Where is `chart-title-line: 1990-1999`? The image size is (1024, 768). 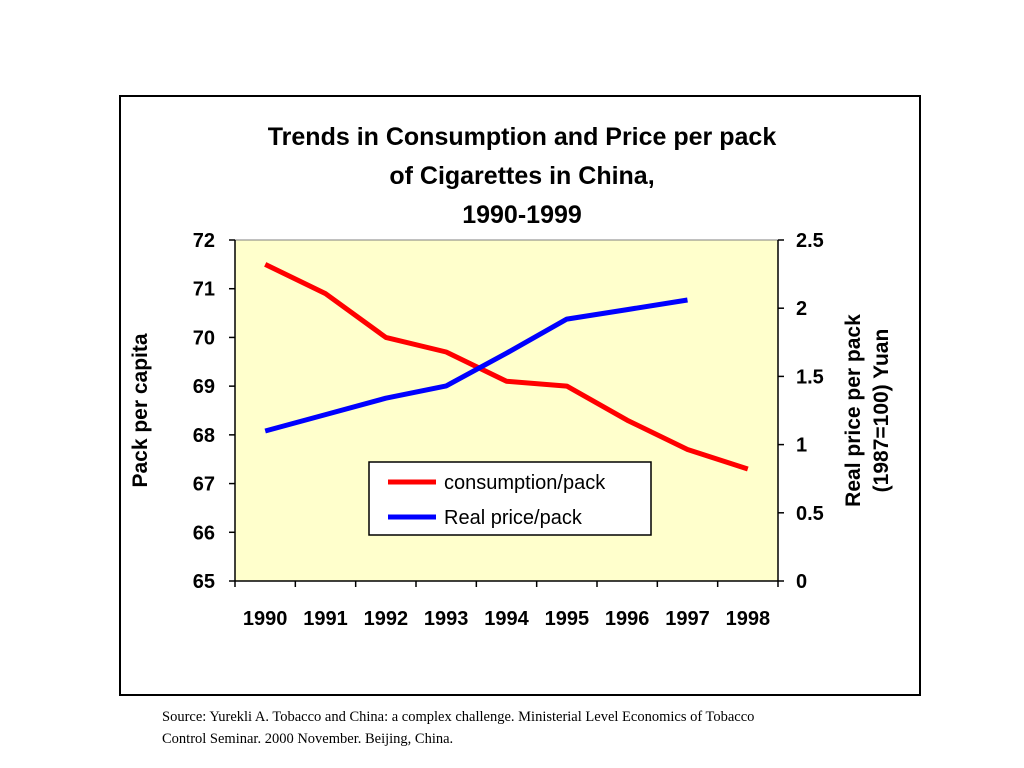
chart-title-line: 1990-1999 is located at coordinates (522, 215).